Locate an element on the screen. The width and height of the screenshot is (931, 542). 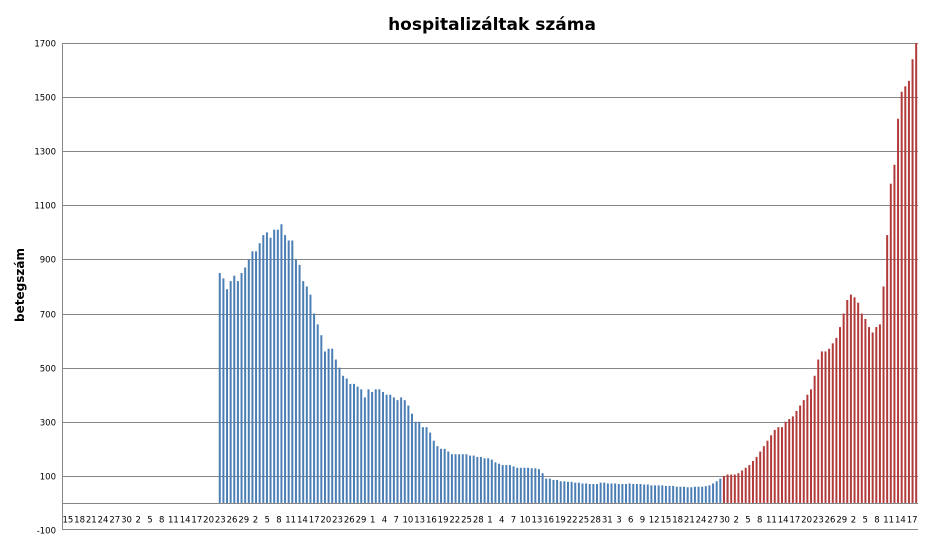
x-tick-label: 30 is located at coordinates (724, 521).